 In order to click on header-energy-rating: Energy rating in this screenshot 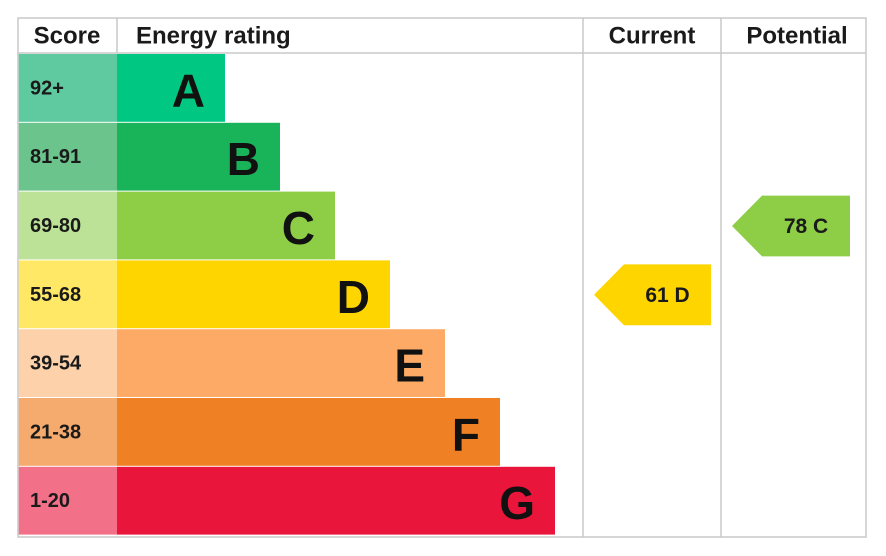, I will do `click(213, 36)`.